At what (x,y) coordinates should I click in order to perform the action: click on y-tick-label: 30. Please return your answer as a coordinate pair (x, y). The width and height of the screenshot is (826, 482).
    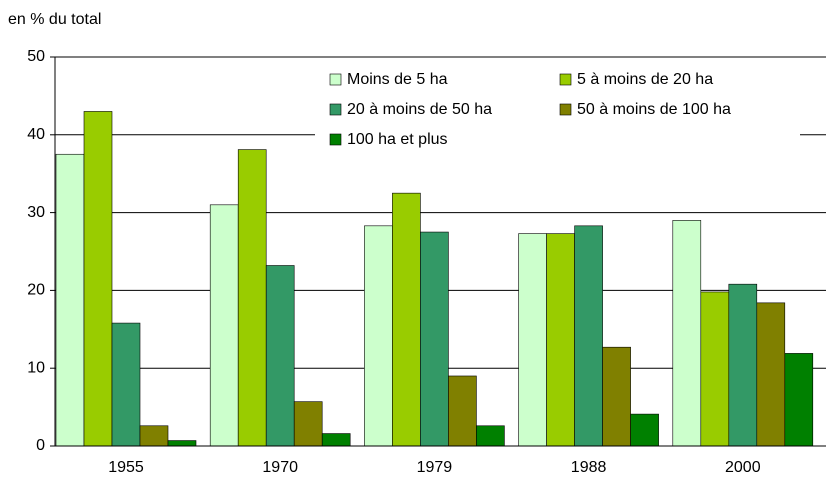
    Looking at the image, I should click on (36, 212).